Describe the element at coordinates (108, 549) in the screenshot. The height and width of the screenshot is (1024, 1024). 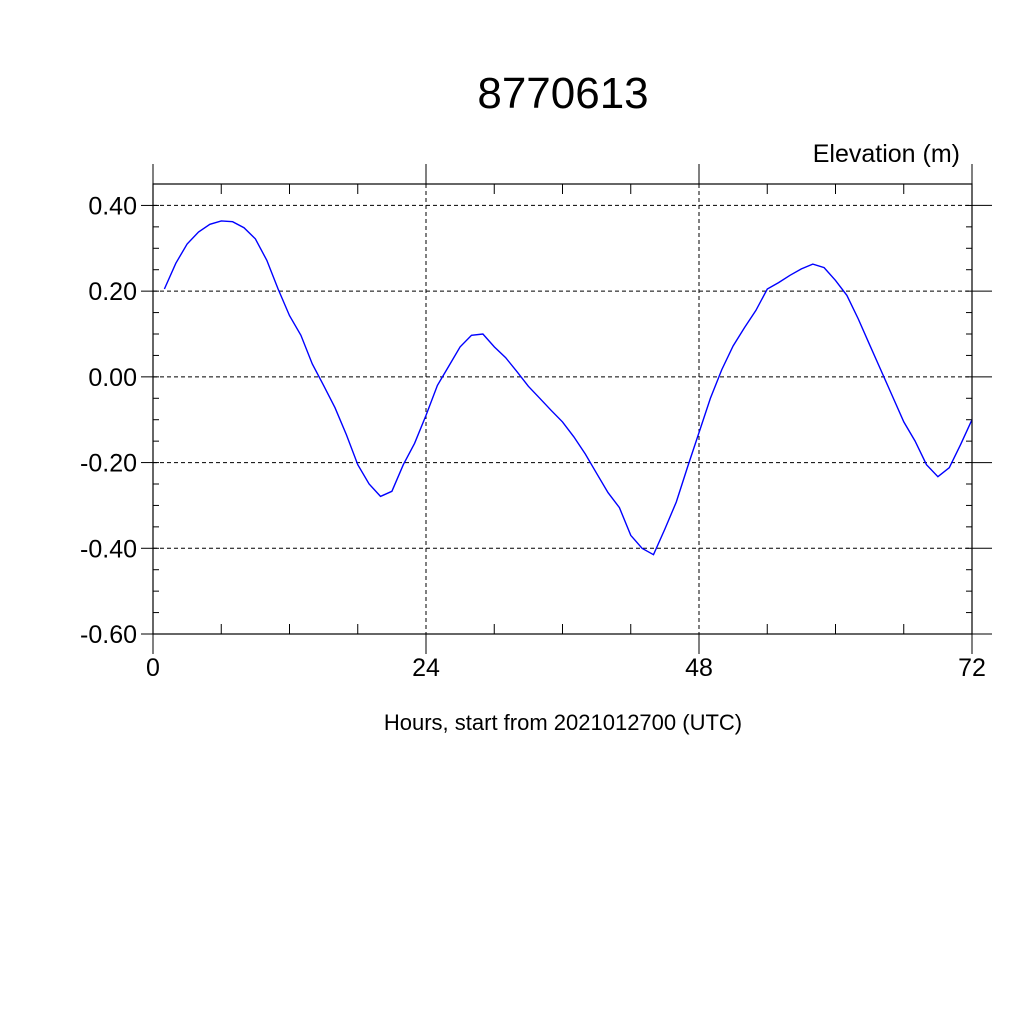
I see `y-tick-label: -0.40` at that location.